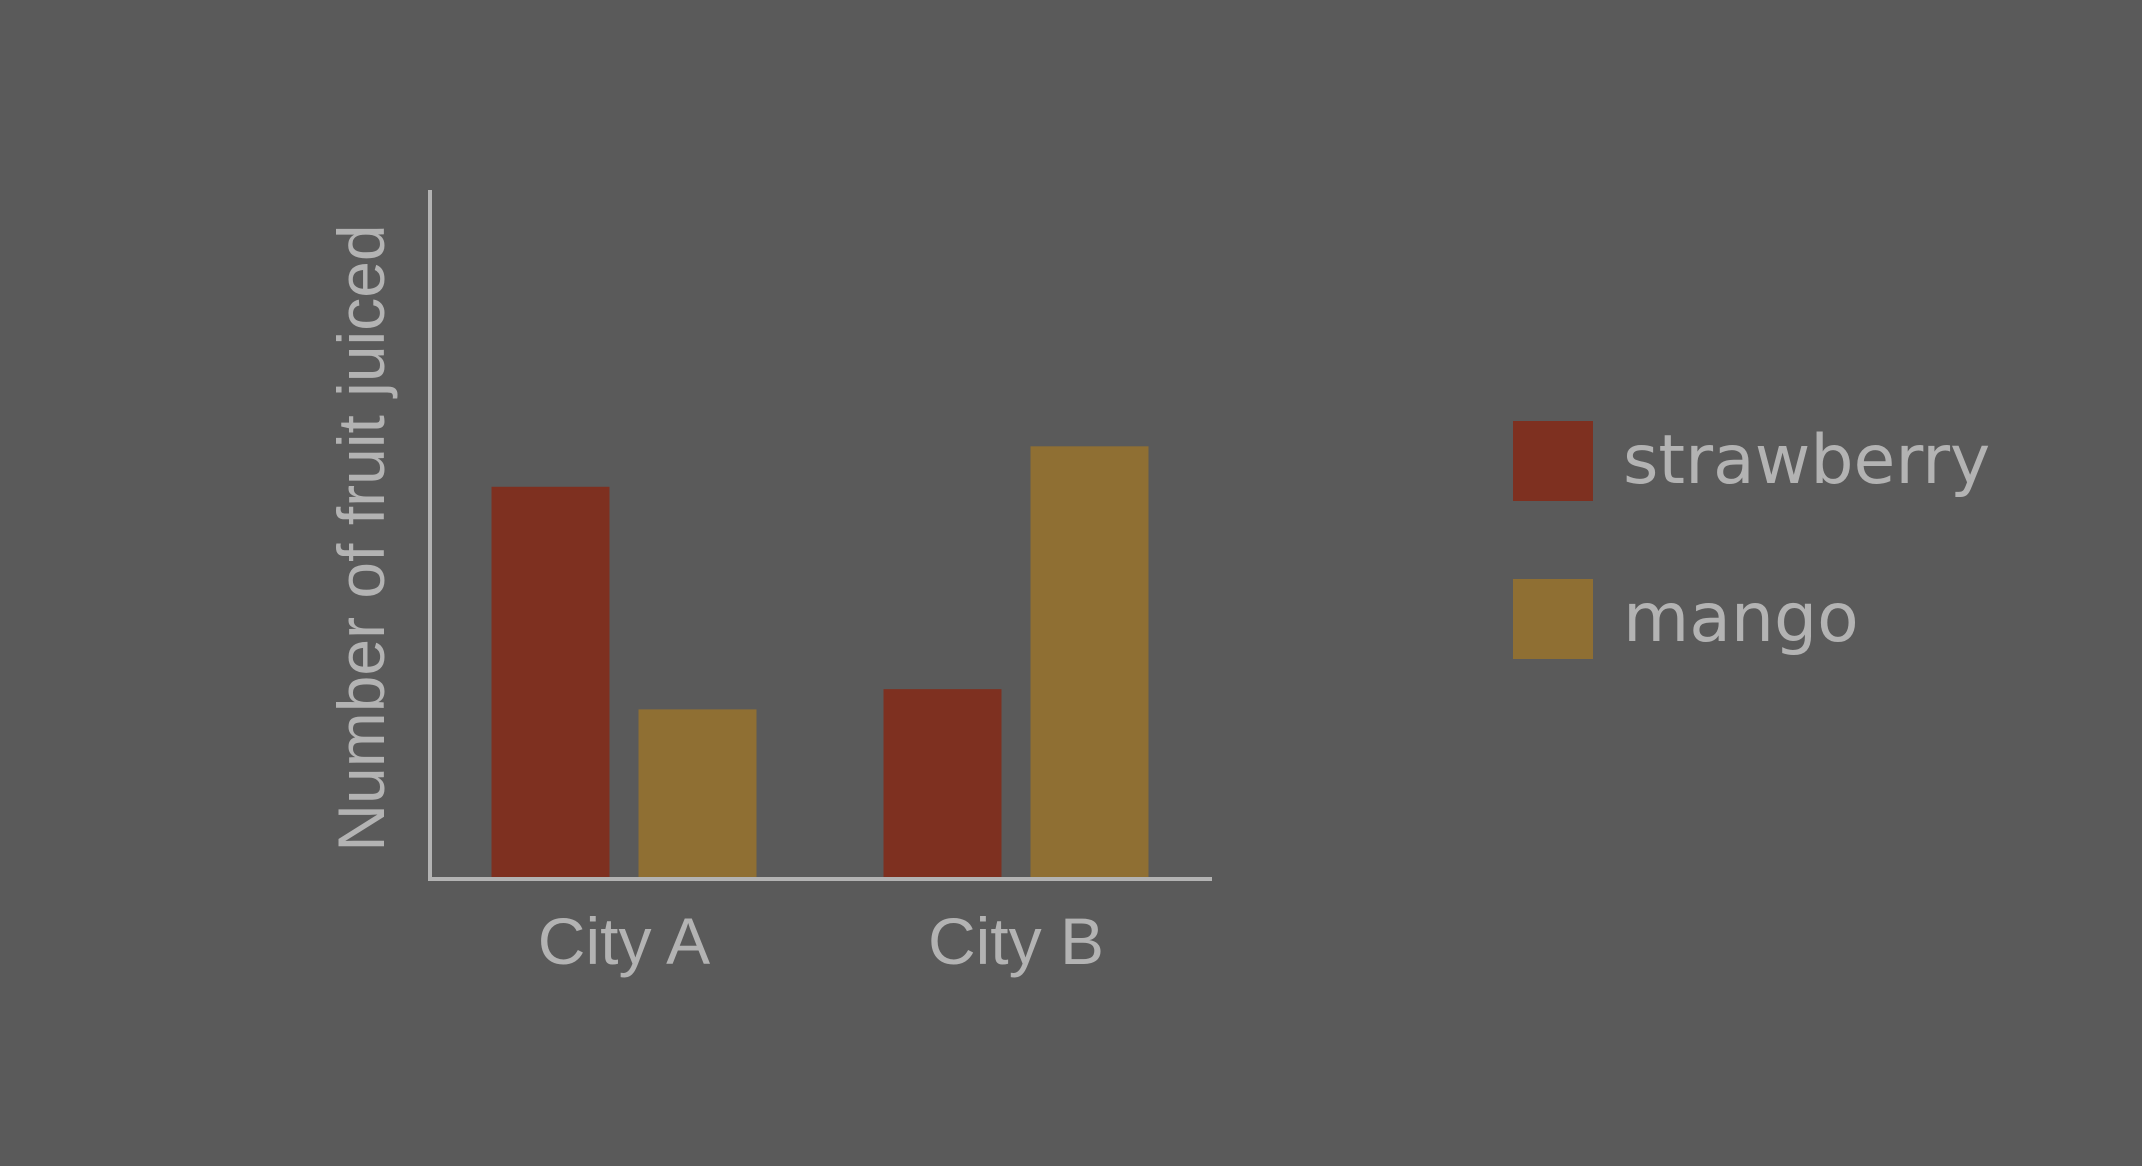  I want to click on legend-swatch-mango, so click(1553, 619).